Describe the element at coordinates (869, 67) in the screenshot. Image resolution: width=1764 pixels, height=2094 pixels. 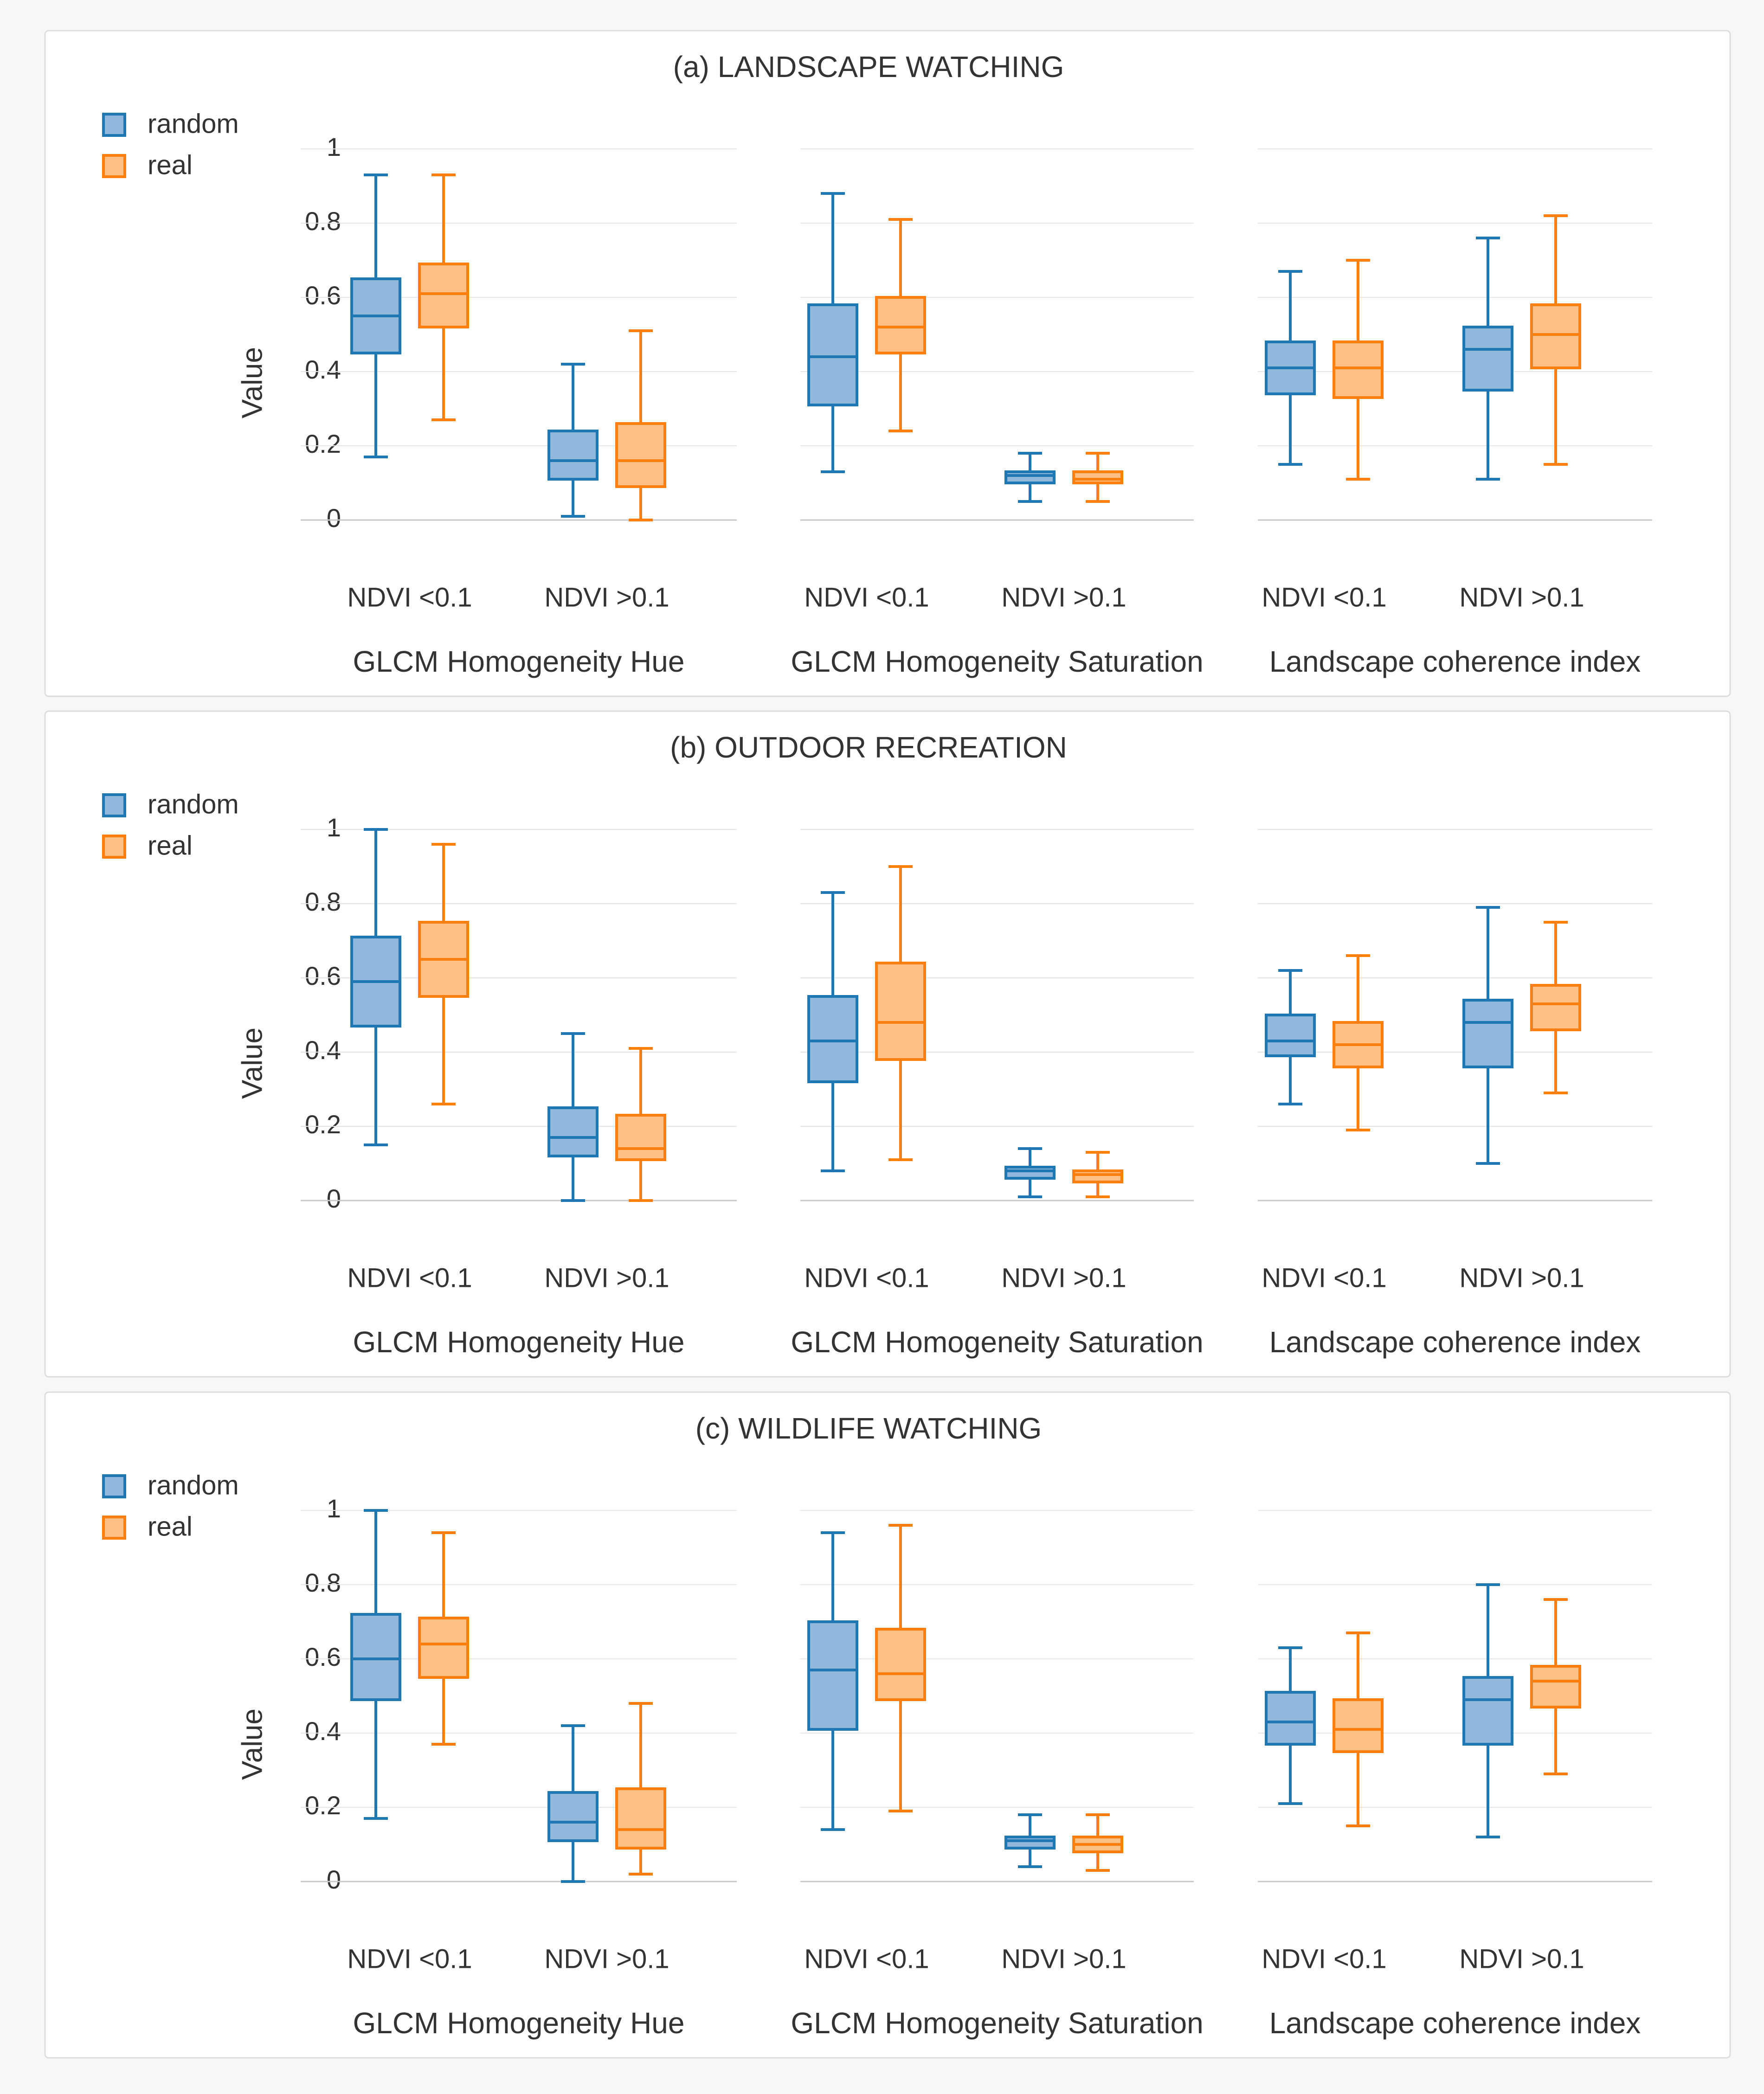
I see `chart-title: (a) LANDSCAPE WATCHING` at that location.